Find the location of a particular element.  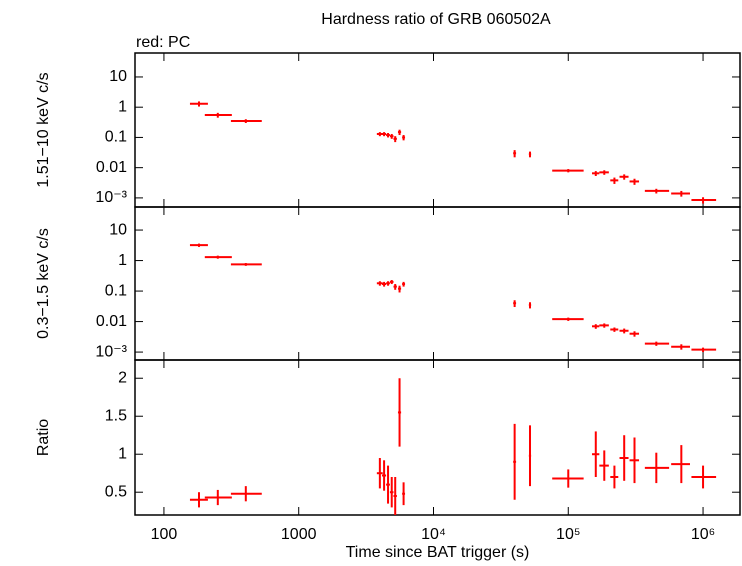

y-axis-label: 1.51−10 keV c/s is located at coordinates (43, 129).